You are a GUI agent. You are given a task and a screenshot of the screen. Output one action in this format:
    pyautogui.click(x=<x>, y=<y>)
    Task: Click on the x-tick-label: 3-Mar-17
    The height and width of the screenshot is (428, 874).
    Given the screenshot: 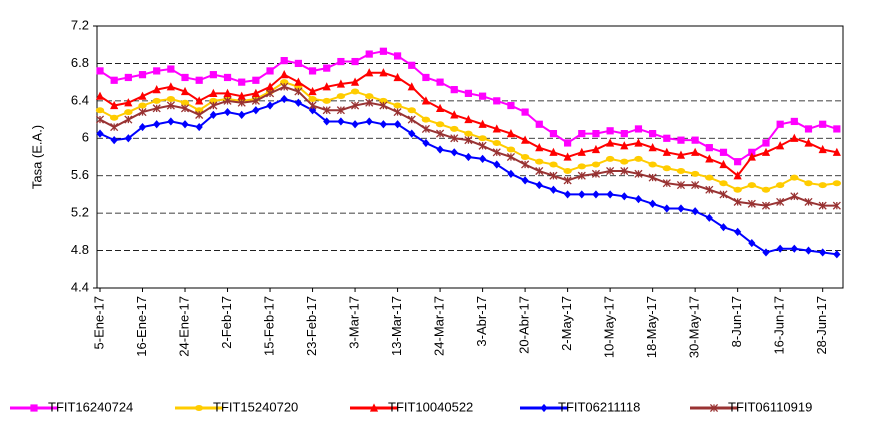 What is the action you would take?
    pyautogui.click(x=353, y=322)
    